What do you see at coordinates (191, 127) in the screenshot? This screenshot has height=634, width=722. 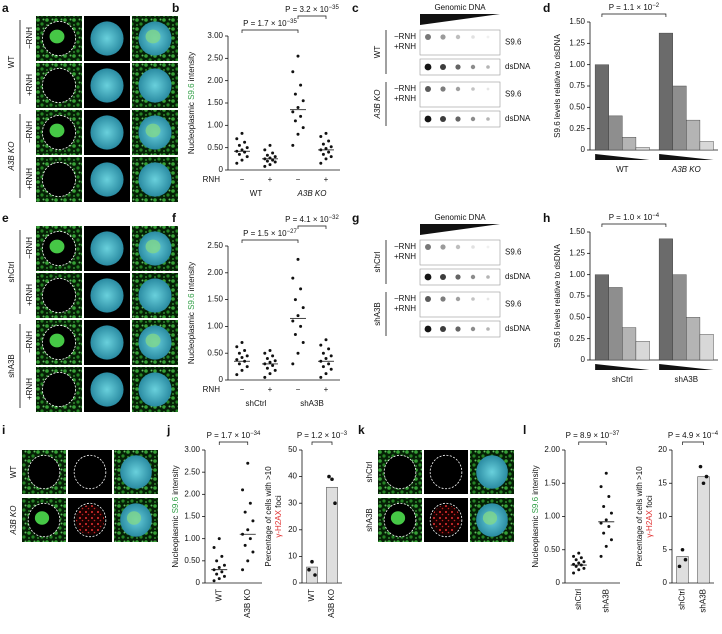 I see `y-axis-label-part: Nucleoplasmic` at bounding box center [191, 127].